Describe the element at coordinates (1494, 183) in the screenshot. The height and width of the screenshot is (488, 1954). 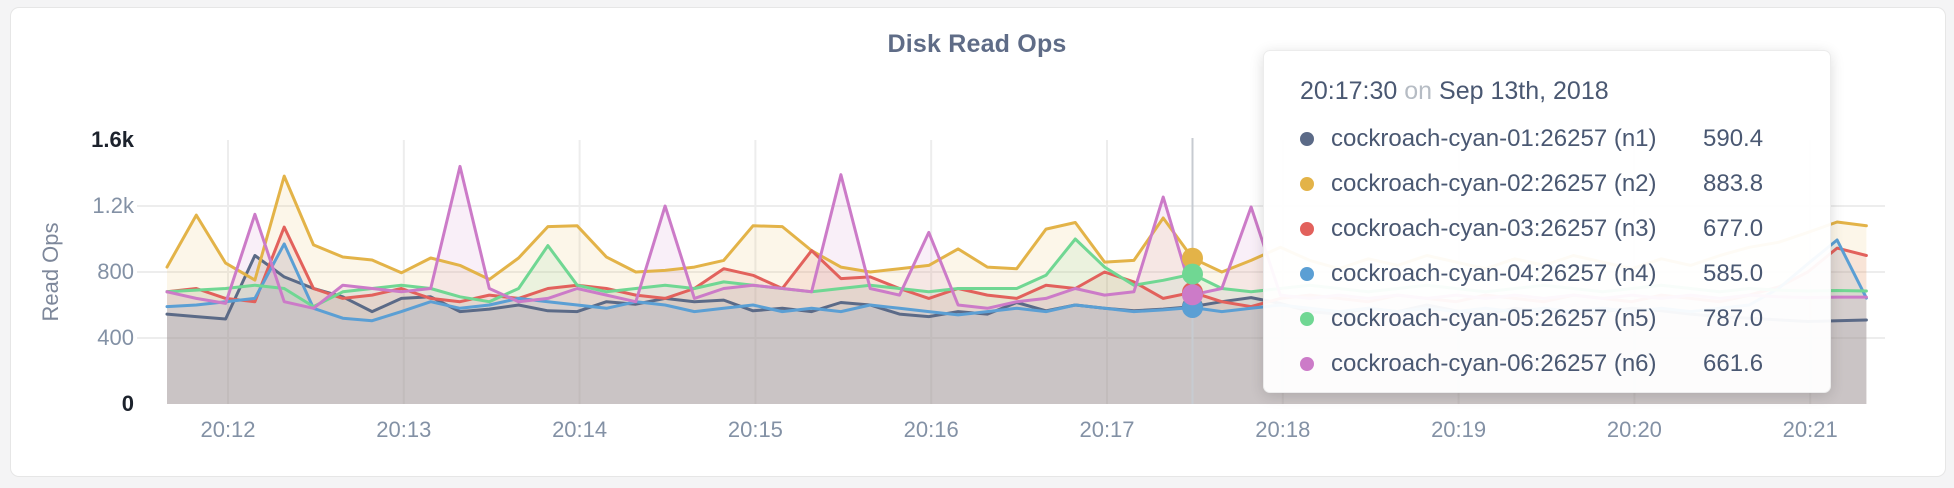
I see `tooltip-row-label: cockroach-cyan-02:26257 (n2)` at that location.